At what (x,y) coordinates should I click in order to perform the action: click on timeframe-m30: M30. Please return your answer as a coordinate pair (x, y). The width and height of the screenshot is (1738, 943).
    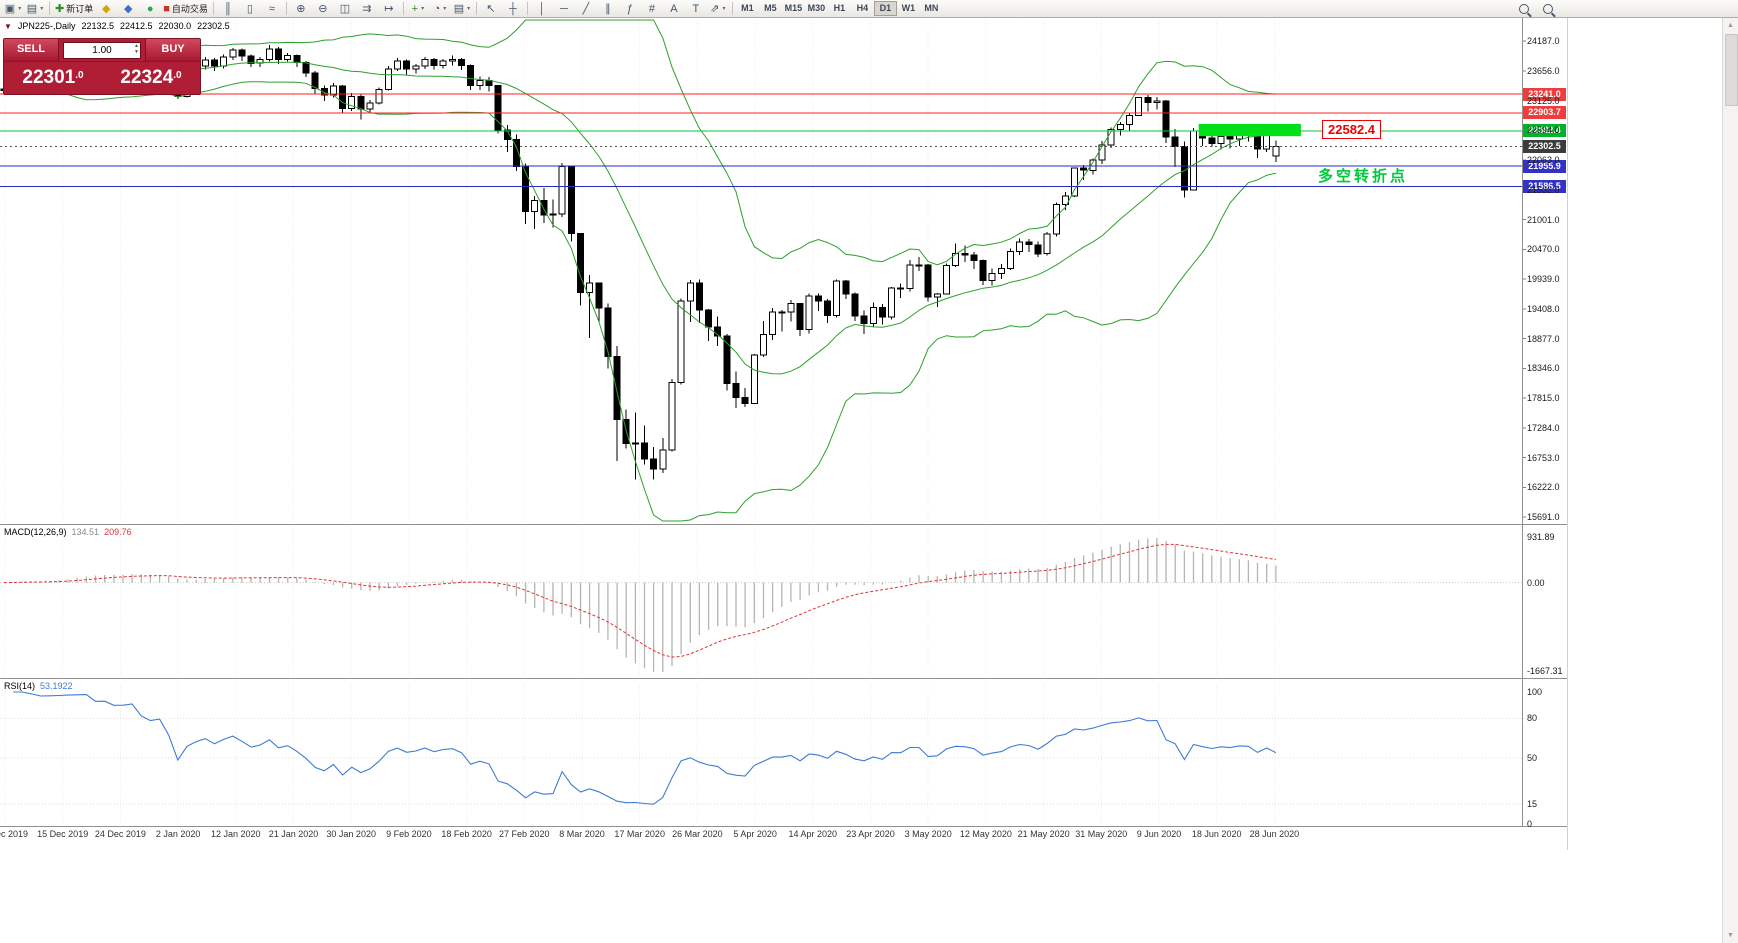
    Looking at the image, I should click on (816, 8).